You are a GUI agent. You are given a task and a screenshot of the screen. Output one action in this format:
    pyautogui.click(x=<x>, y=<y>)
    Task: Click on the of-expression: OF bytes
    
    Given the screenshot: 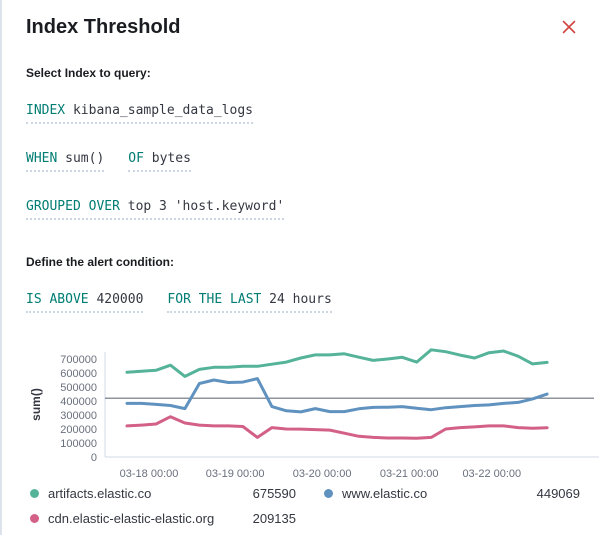 What is the action you would take?
    pyautogui.click(x=159, y=161)
    